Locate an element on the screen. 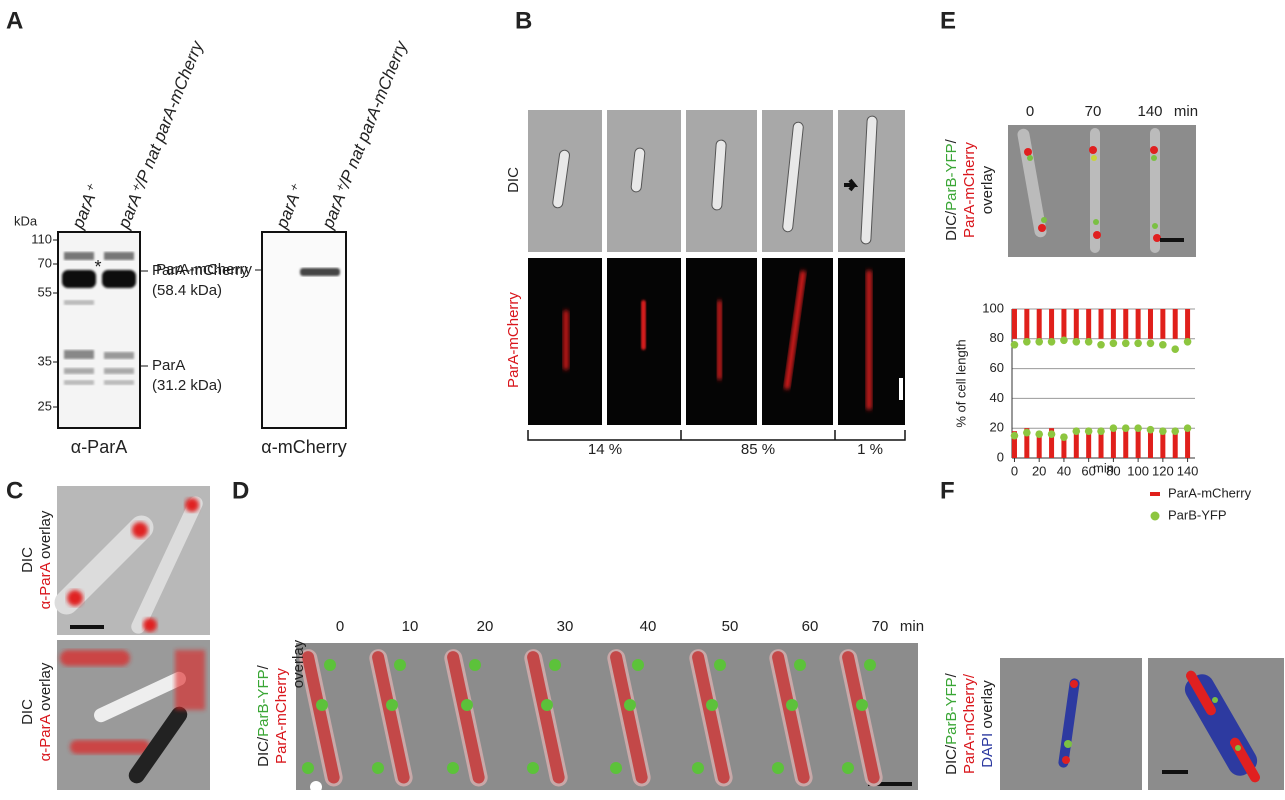 Image resolution: width=1285 pixels, height=800 pixels. y-axis-label: % of cell length is located at coordinates (960, 383).